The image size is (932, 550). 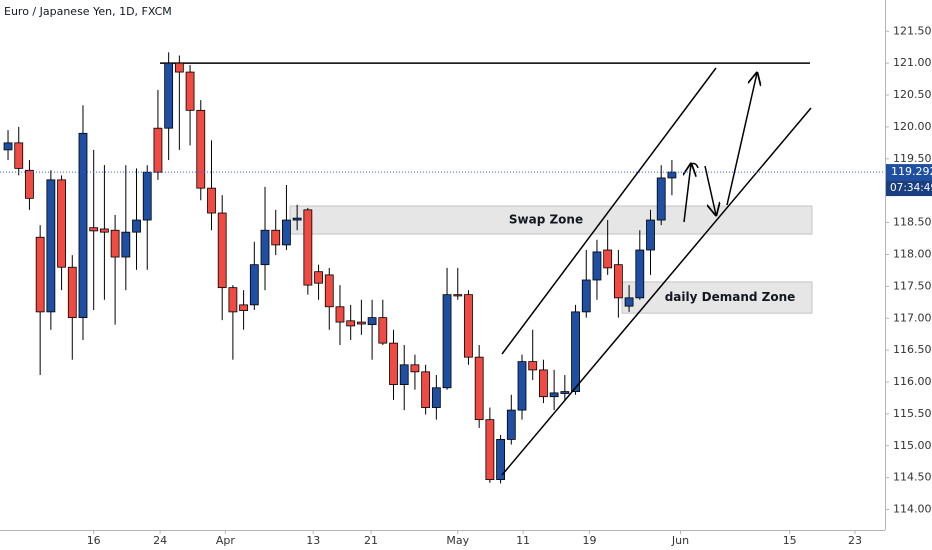 What do you see at coordinates (912, 381) in the screenshot?
I see `y-tick-label: 116.000` at bounding box center [912, 381].